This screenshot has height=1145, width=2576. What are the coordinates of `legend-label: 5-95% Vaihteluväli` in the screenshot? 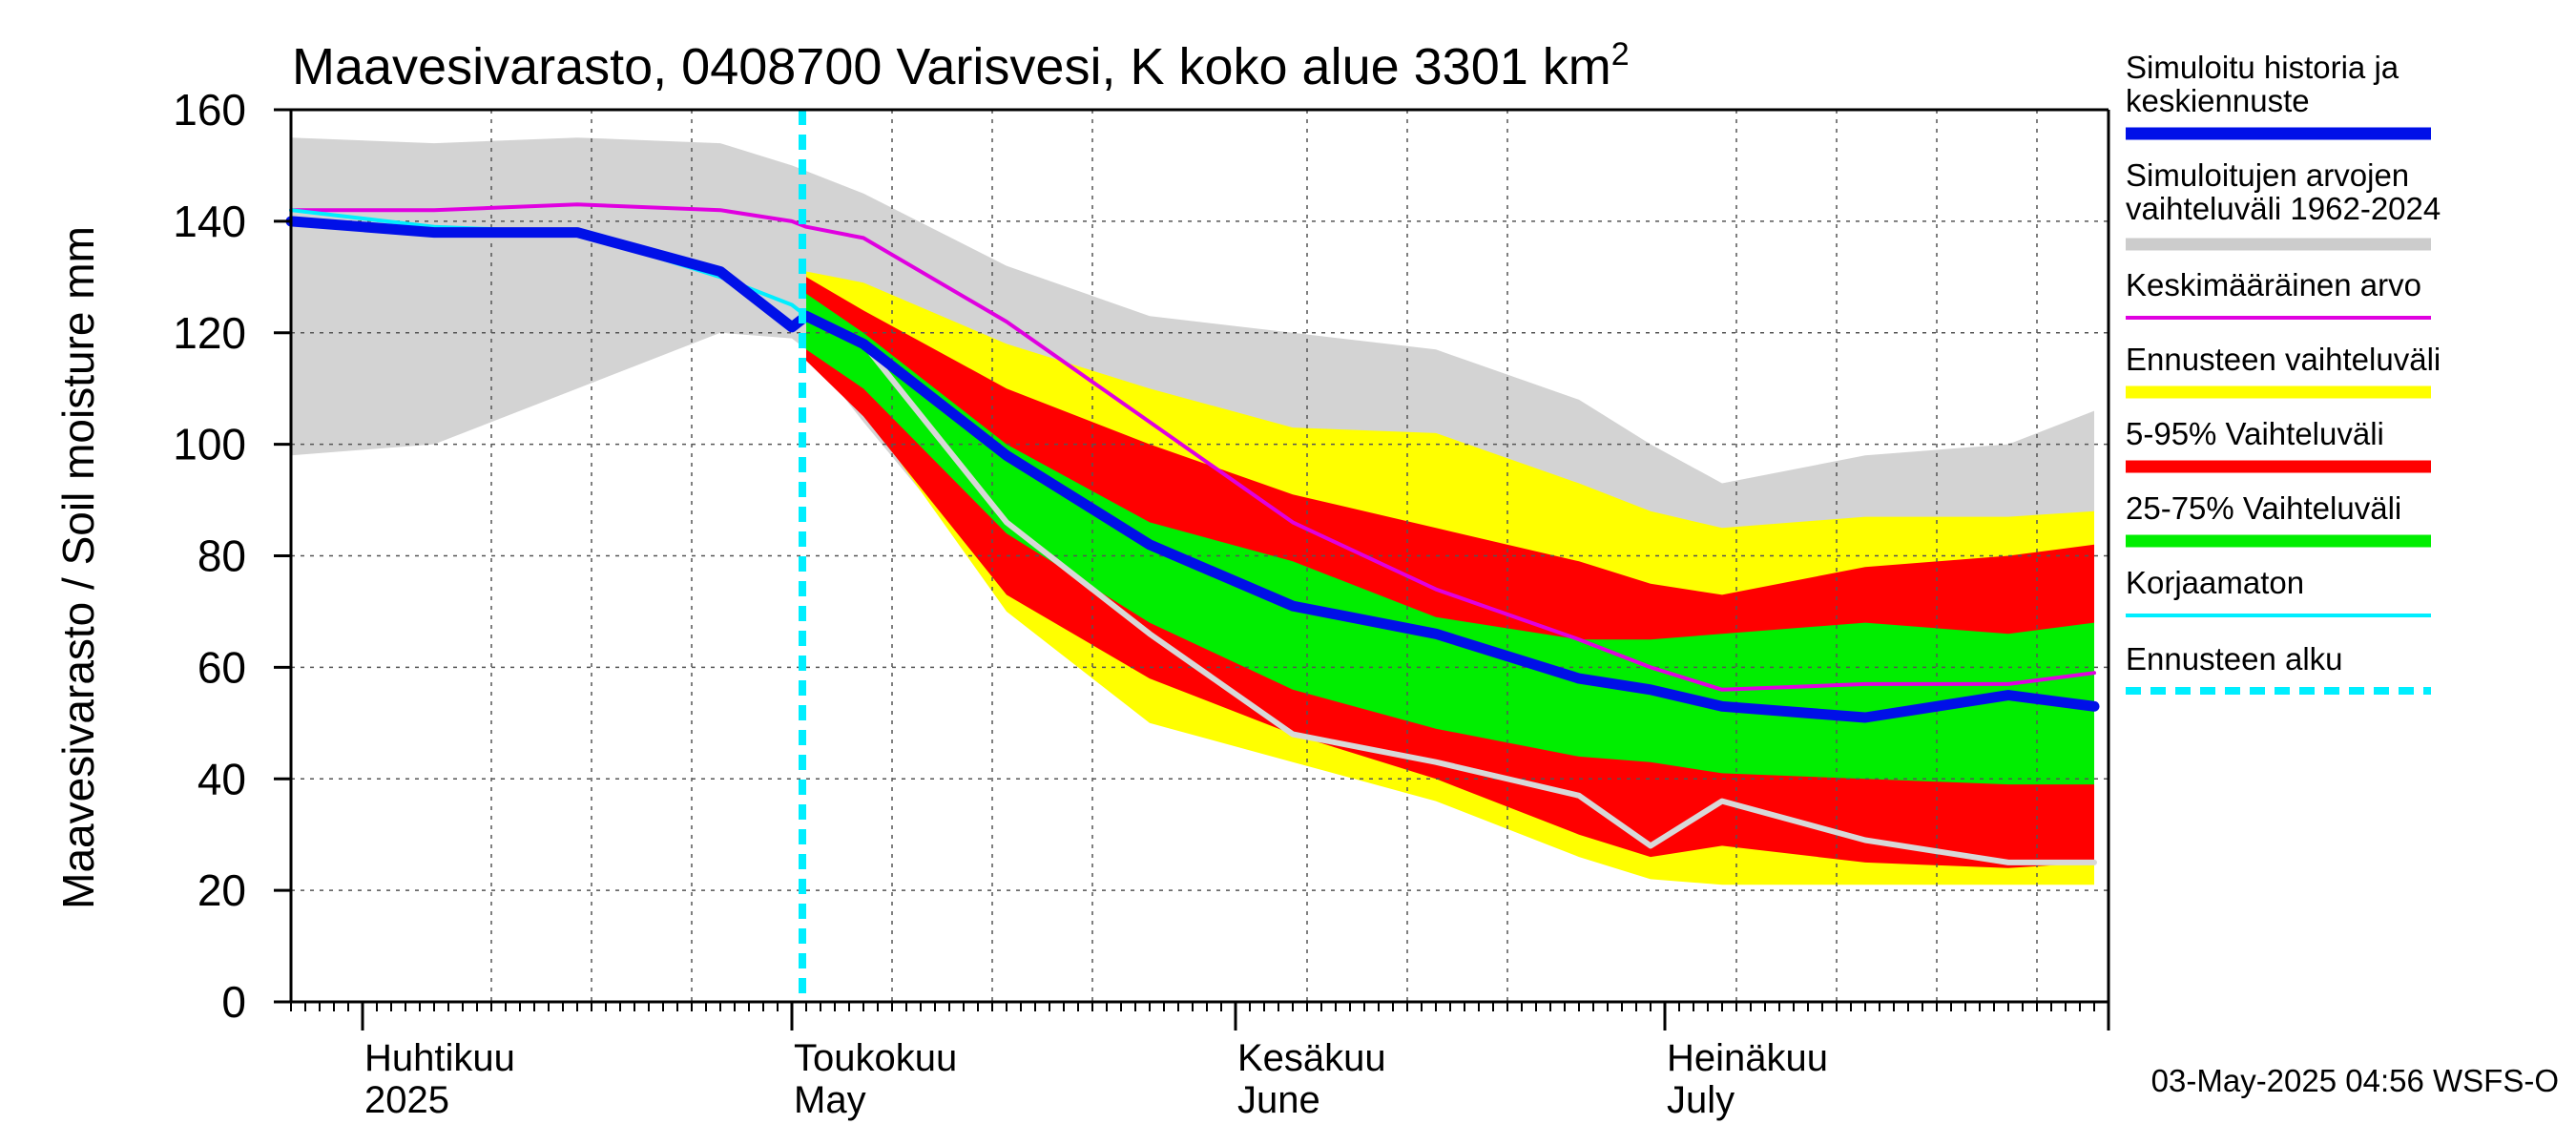 It's located at (2255, 433).